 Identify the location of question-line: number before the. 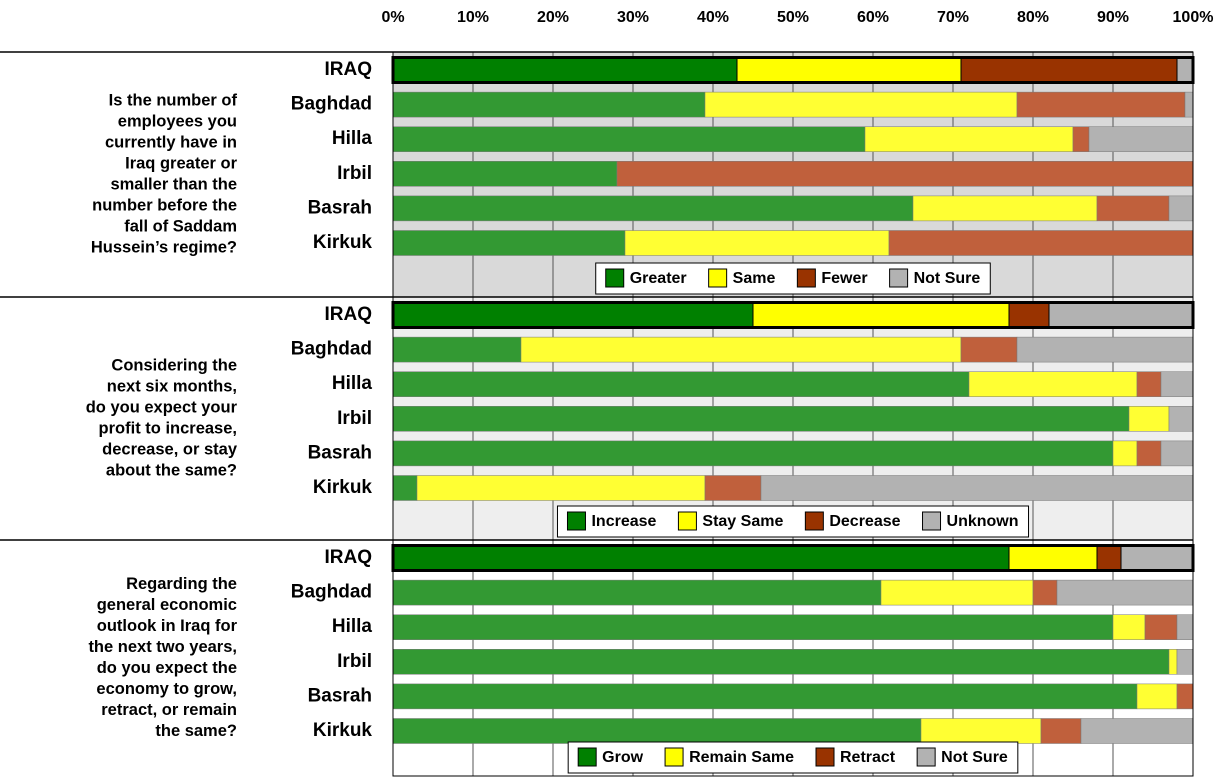
(164, 205).